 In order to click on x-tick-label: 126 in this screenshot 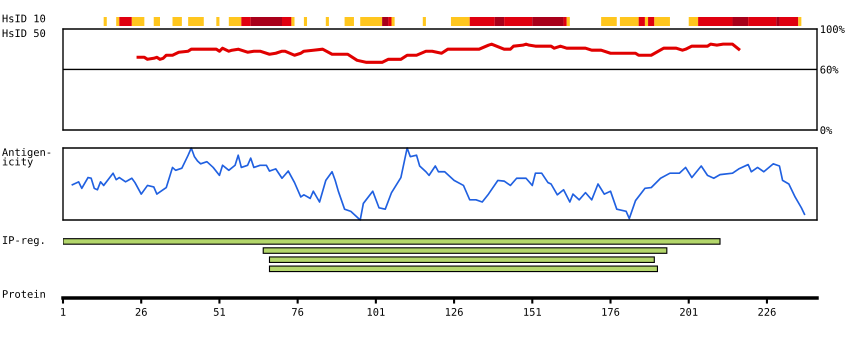, I will do `click(454, 312)`.